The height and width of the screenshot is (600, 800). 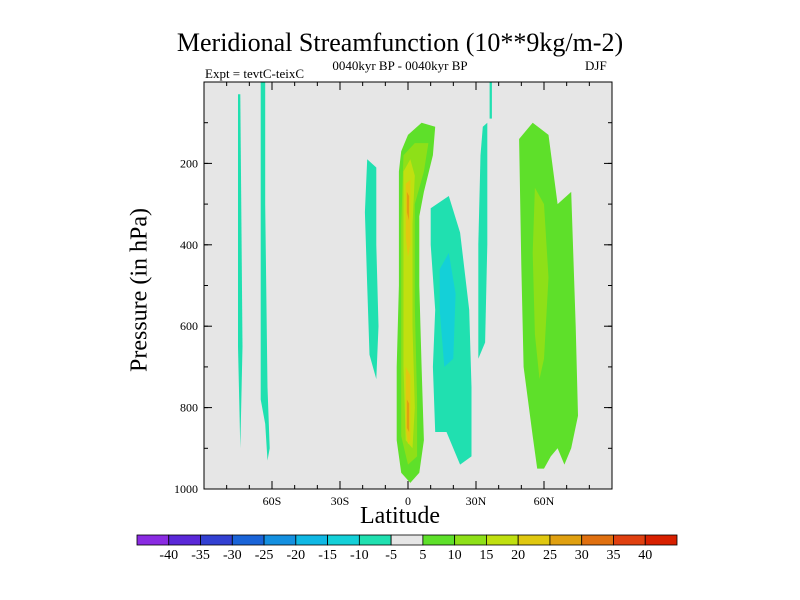 What do you see at coordinates (596, 65) in the screenshot?
I see `season-label: DJF` at bounding box center [596, 65].